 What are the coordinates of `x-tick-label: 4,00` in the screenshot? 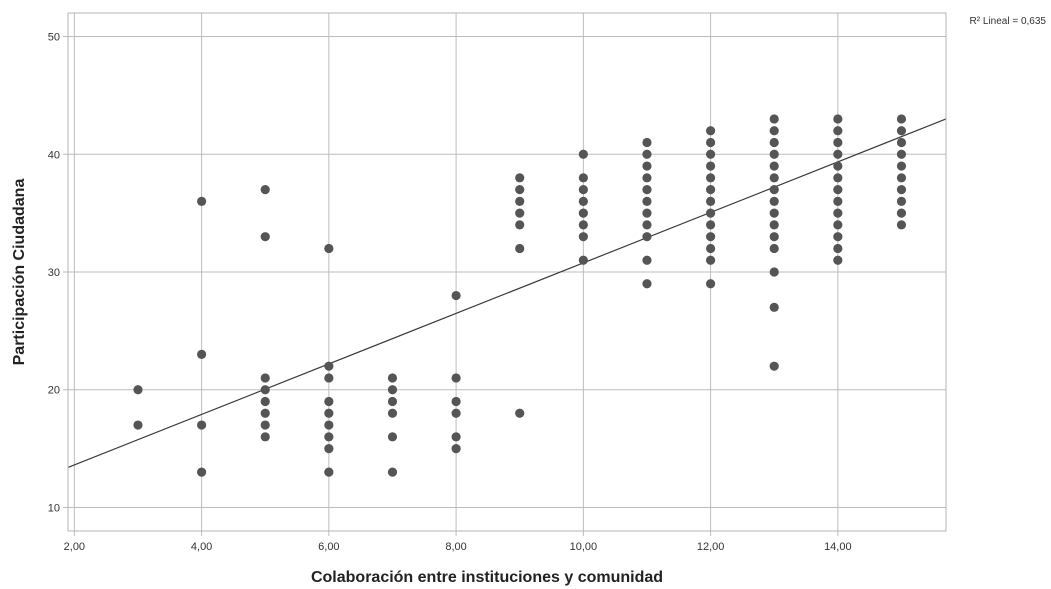 It's located at (201, 547).